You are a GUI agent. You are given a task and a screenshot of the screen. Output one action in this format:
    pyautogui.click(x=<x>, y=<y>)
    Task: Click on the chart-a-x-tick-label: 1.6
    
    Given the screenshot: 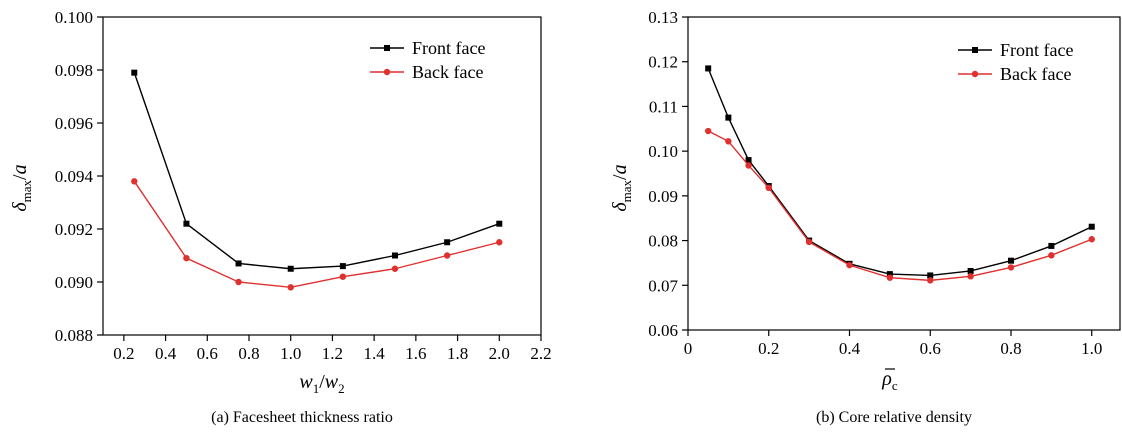 What is the action you would take?
    pyautogui.click(x=415, y=353)
    